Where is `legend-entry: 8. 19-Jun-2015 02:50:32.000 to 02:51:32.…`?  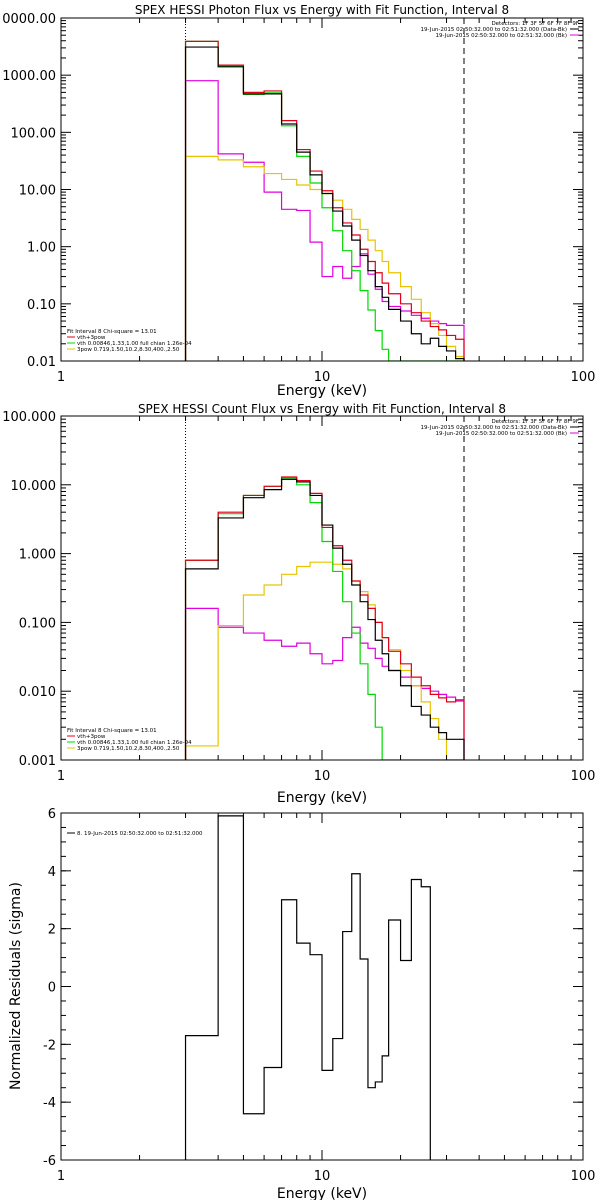 legend-entry: 8. 19-Jun-2015 02:50:32.000 to 02:51:32.… is located at coordinates (140, 834).